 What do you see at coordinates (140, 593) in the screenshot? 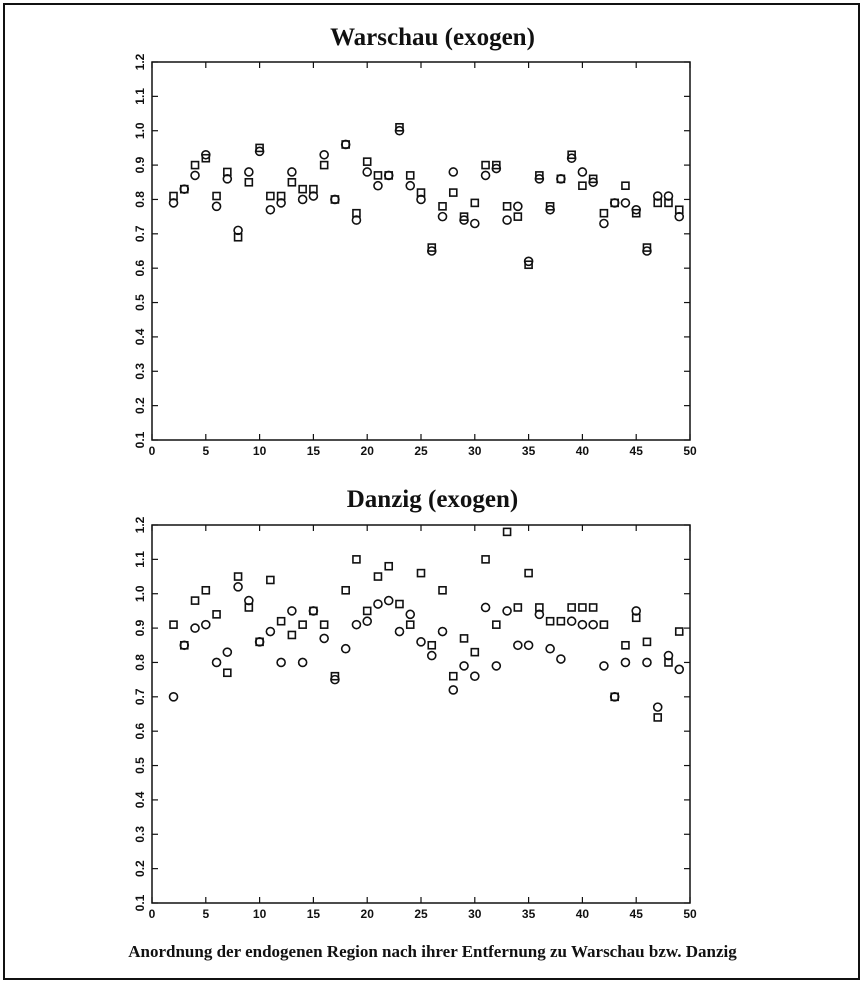
I see `y-tick-label: 1.0` at bounding box center [140, 593].